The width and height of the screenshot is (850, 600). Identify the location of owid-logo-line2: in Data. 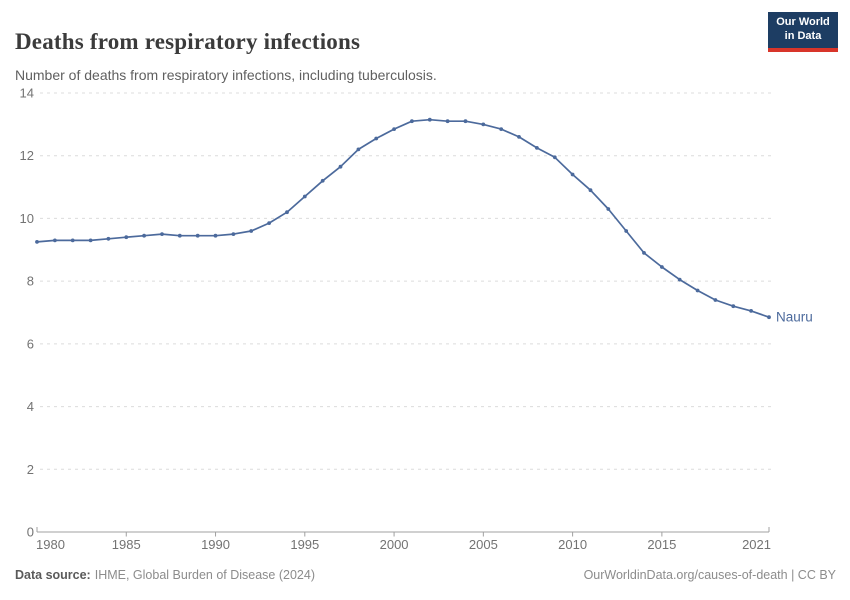
(803, 36).